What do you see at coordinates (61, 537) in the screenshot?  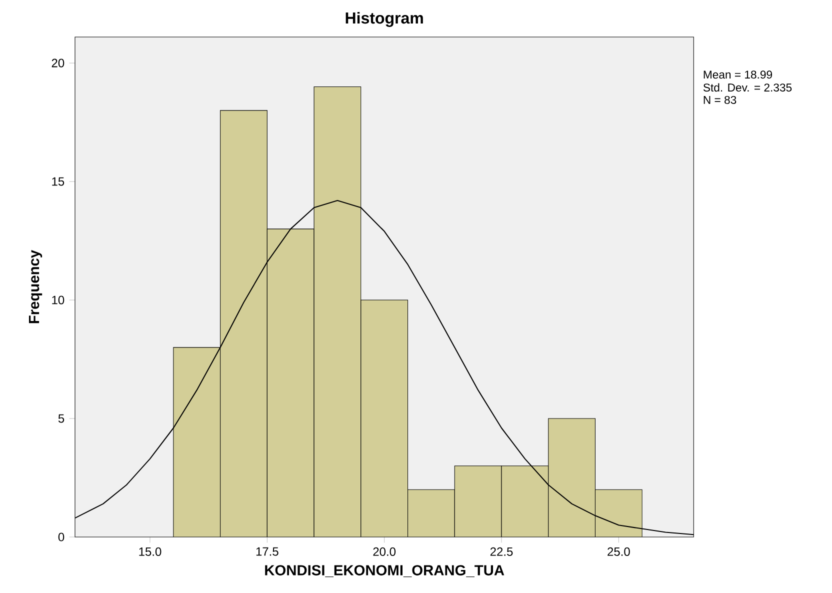 I see `y-tick-label: 0` at bounding box center [61, 537].